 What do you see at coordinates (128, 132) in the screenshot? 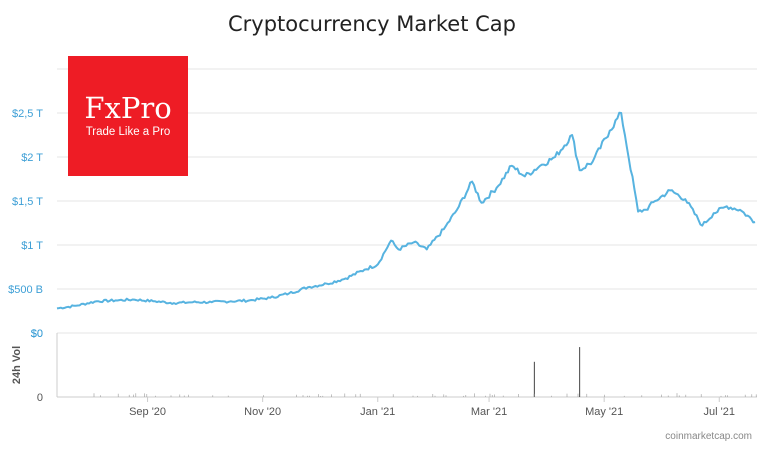
I see `fxpro-logo-tagline: Trade Like a Pro` at bounding box center [128, 132].